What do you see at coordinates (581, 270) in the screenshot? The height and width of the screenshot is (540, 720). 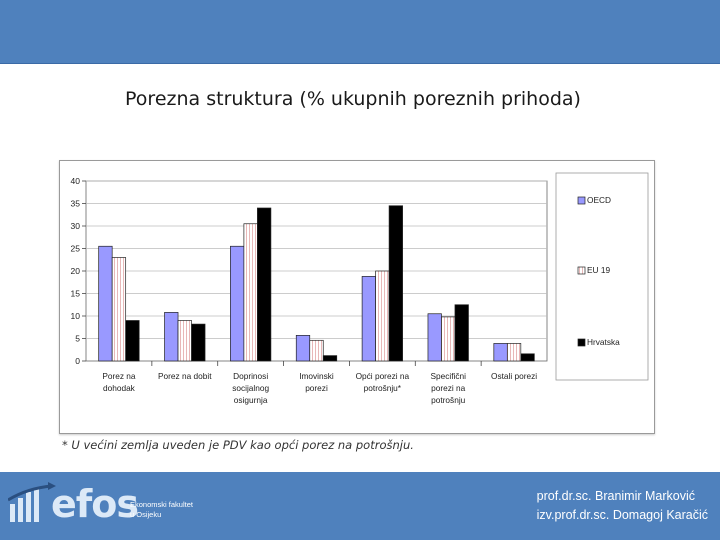 I see `legend-swatch-eu19` at bounding box center [581, 270].